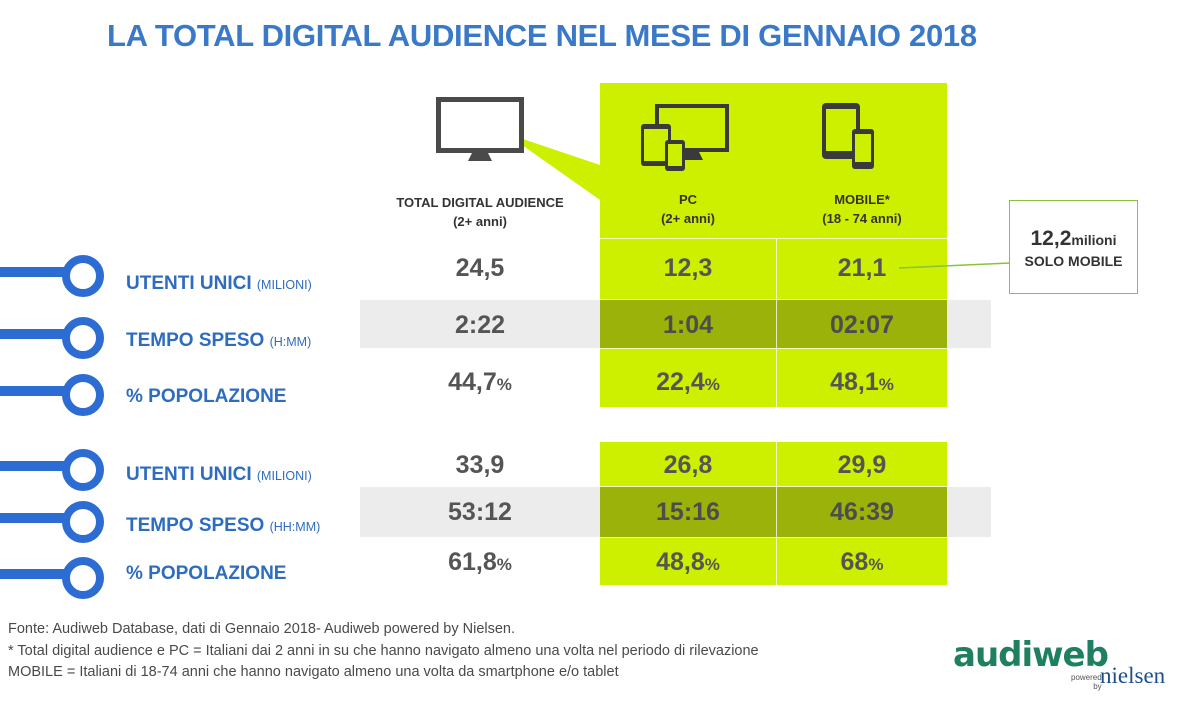 The image size is (1190, 702). What do you see at coordinates (969, 512) in the screenshot?
I see `gray-band-2-right` at bounding box center [969, 512].